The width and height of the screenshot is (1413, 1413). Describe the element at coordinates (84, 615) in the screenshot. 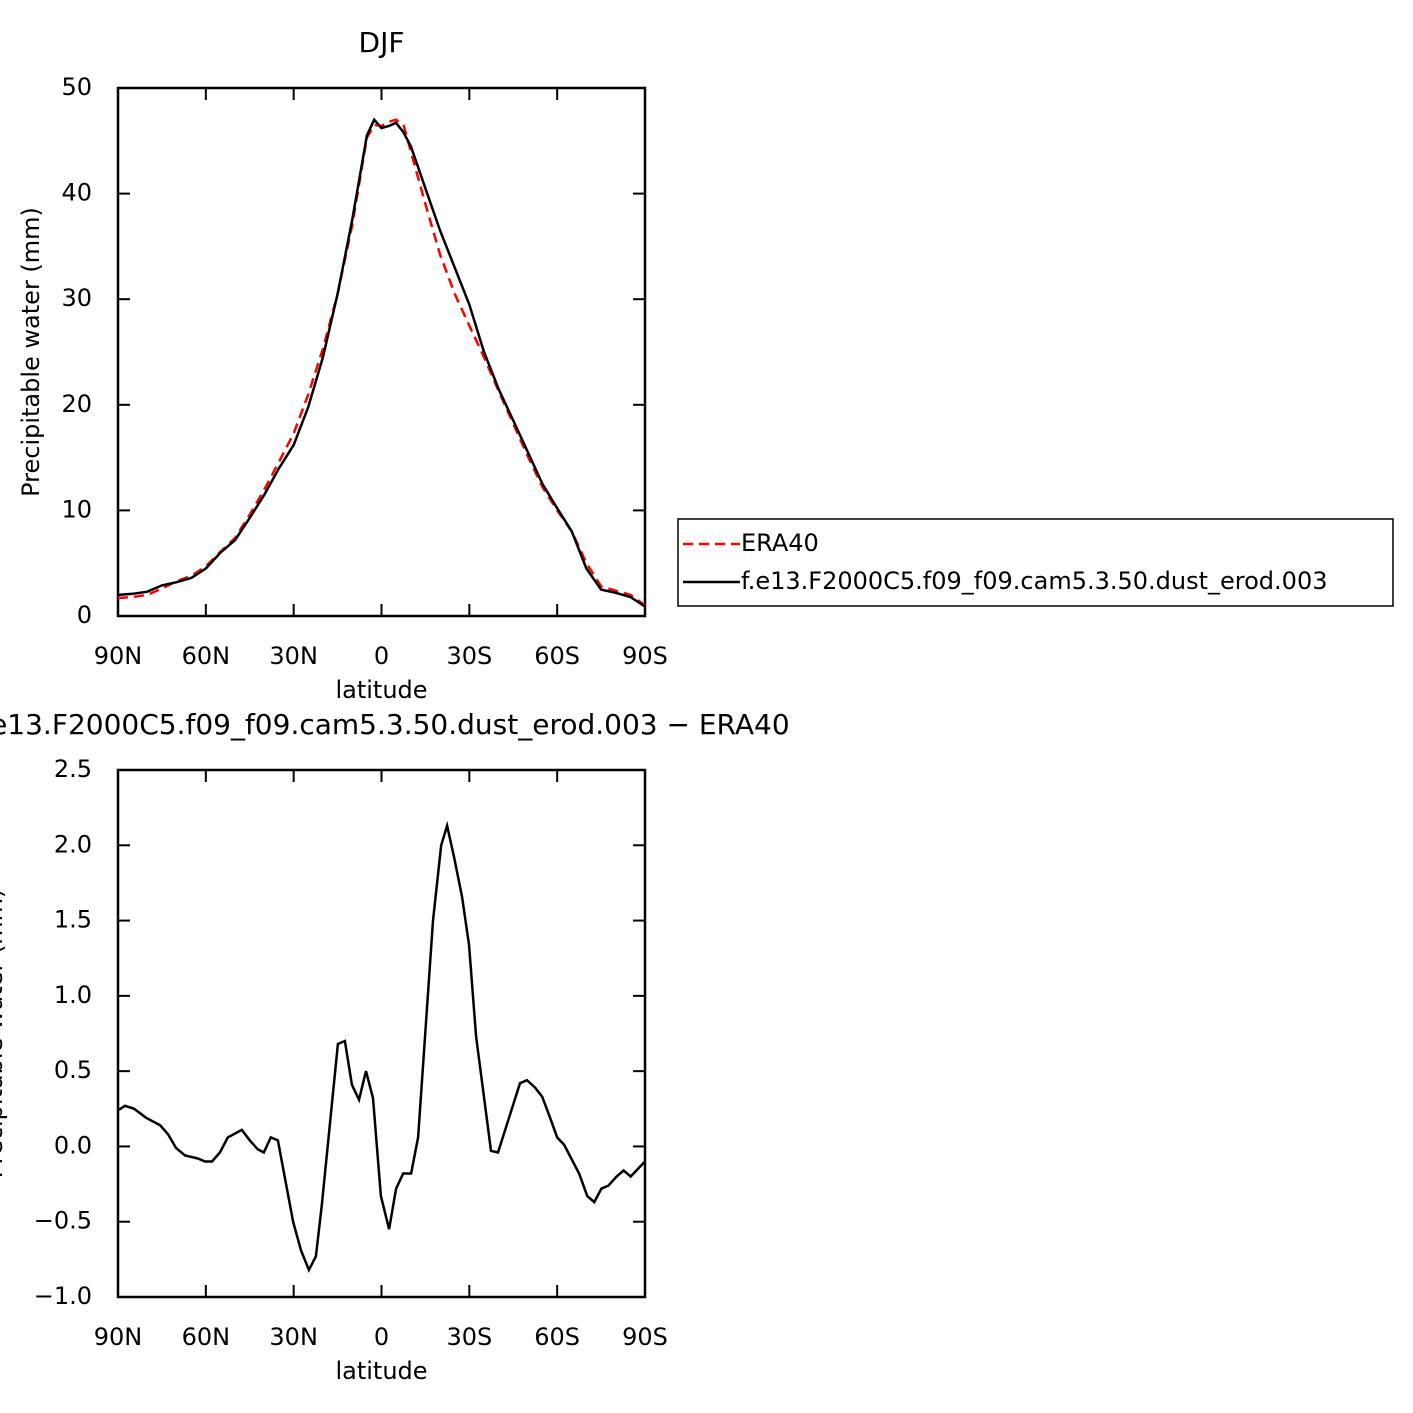

I see `y-tick-label: 0` at that location.